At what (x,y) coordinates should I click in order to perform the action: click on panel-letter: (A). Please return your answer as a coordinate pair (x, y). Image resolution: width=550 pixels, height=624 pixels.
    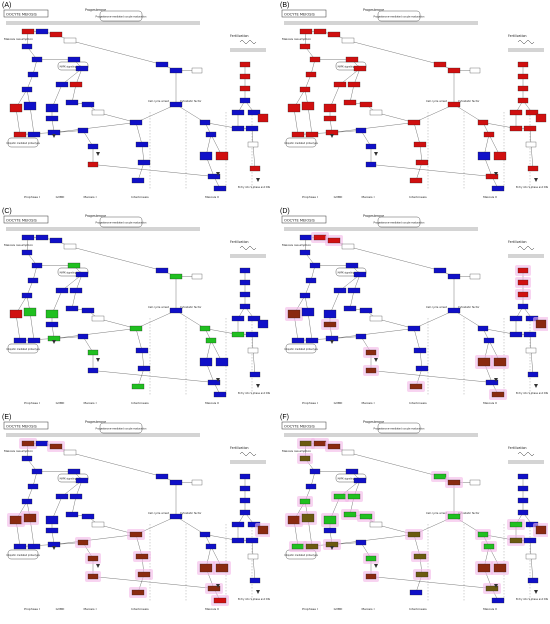
    Looking at the image, I should click on (7, 5).